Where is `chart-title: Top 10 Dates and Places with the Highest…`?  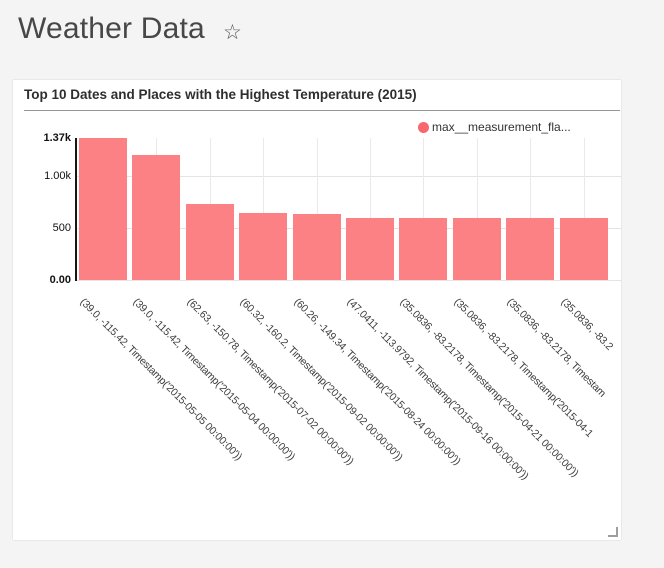
chart-title: Top 10 Dates and Places with the Highest… is located at coordinates (220, 94).